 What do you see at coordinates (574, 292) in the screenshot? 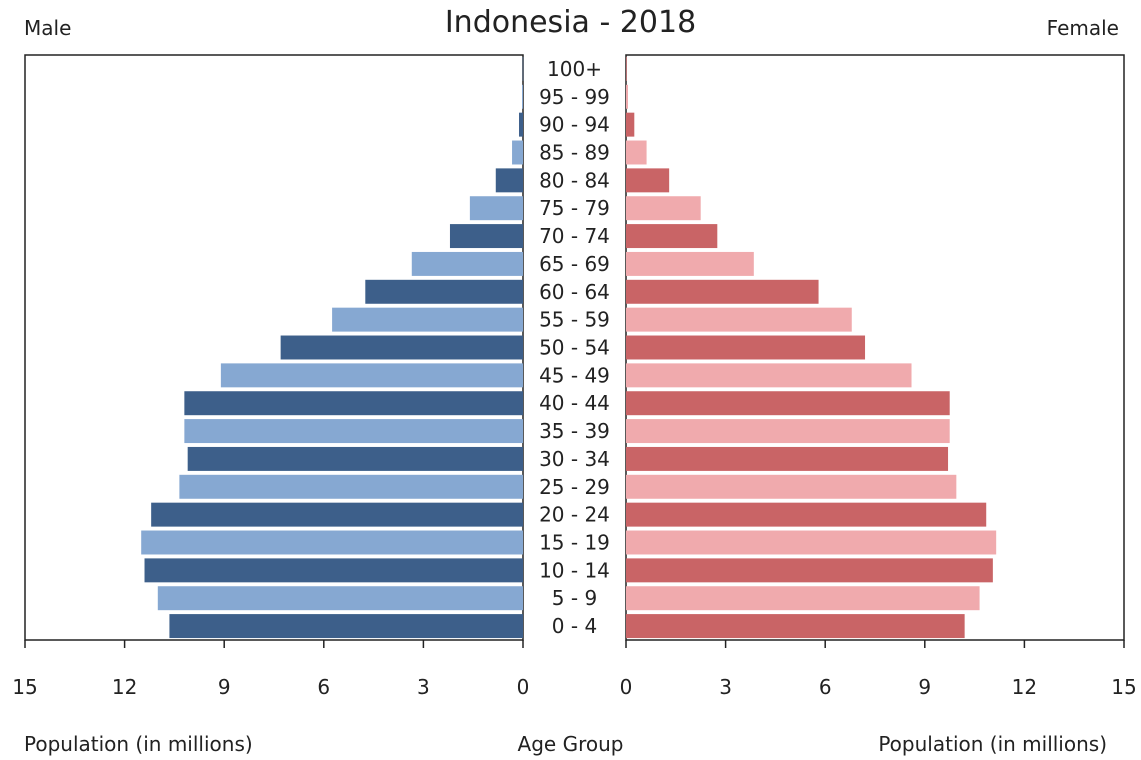
I see `age-group-label: 60 - 64` at bounding box center [574, 292].